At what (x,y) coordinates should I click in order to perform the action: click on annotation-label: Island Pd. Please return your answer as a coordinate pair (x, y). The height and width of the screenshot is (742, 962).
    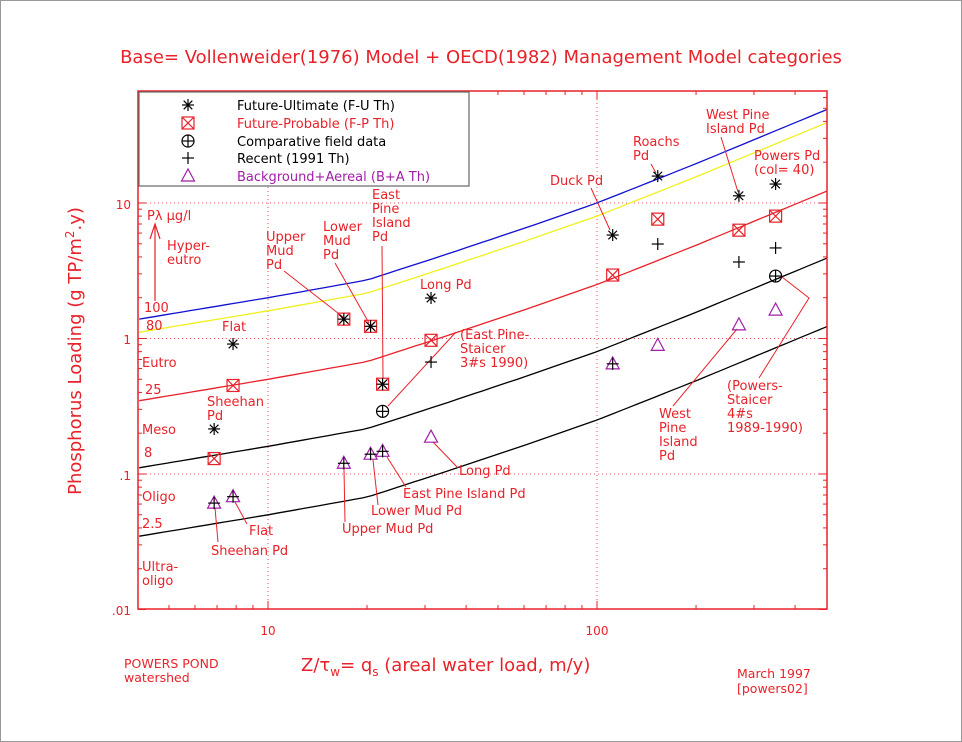
    Looking at the image, I should click on (735, 129).